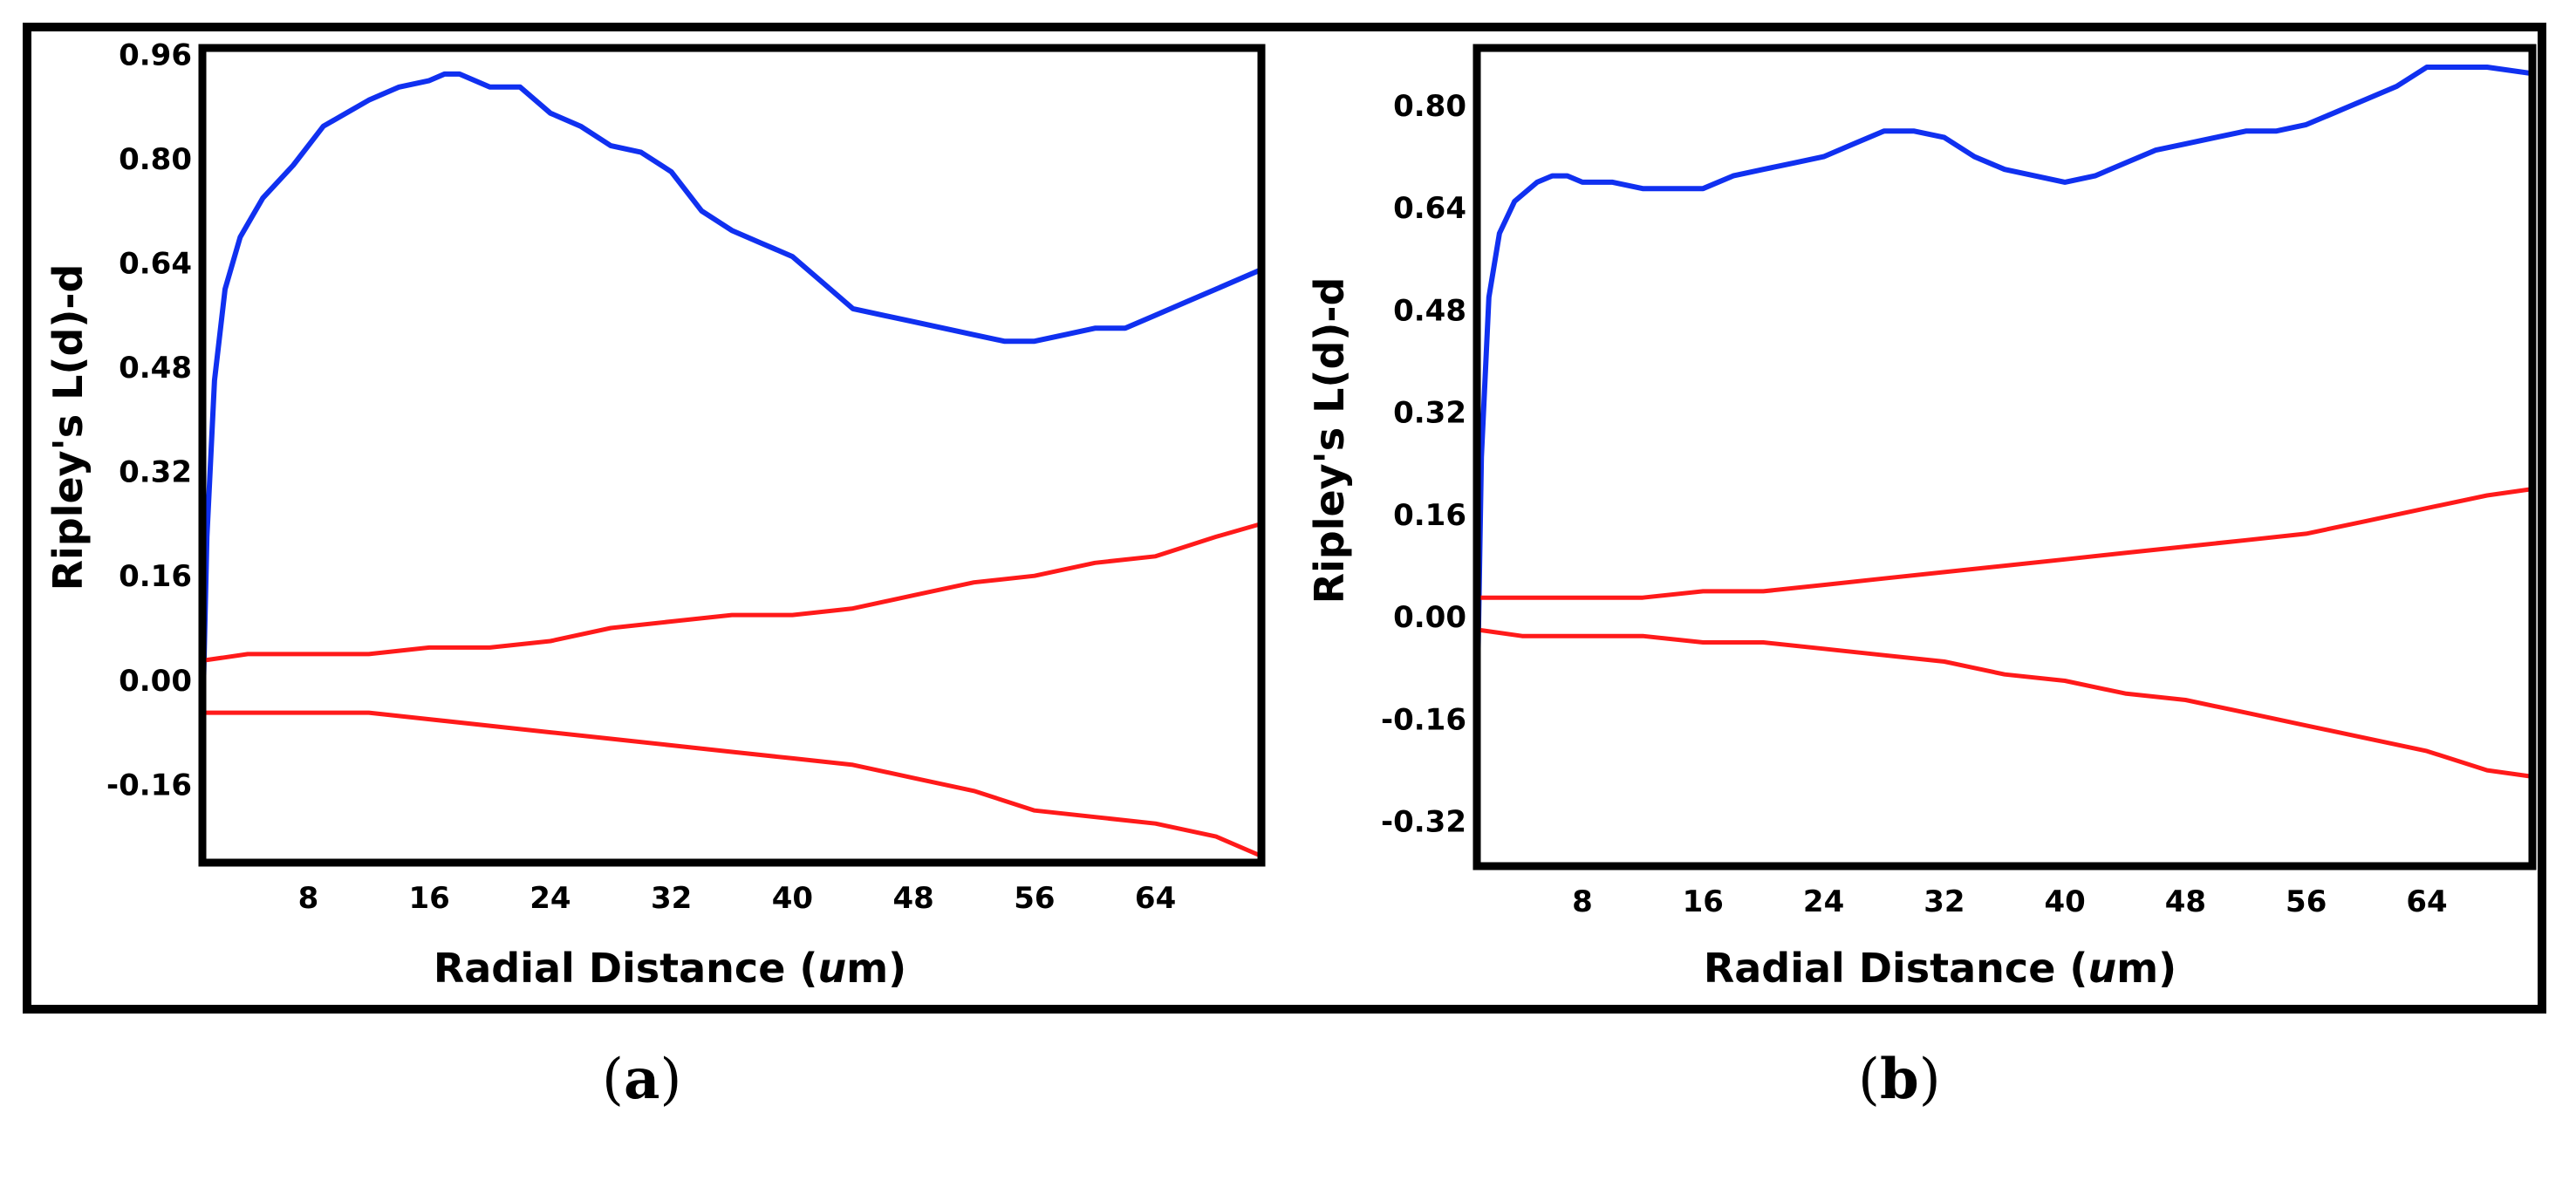  Describe the element at coordinates (1423, 464) in the screenshot. I see `panel-b-y-tick-labels: -0.32 -0.16 0.00 0.16 0.32 0.48 0.64 0.80` at that location.